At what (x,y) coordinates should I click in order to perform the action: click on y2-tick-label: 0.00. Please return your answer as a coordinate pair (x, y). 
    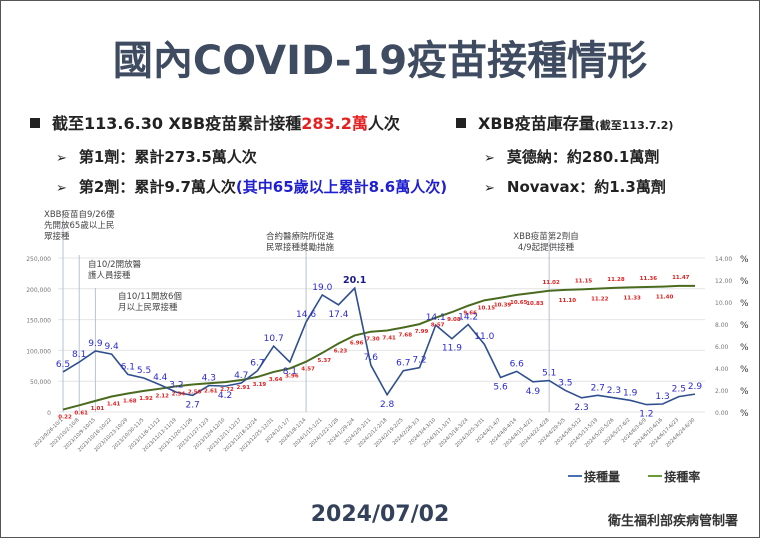
    Looking at the image, I should click on (722, 413).